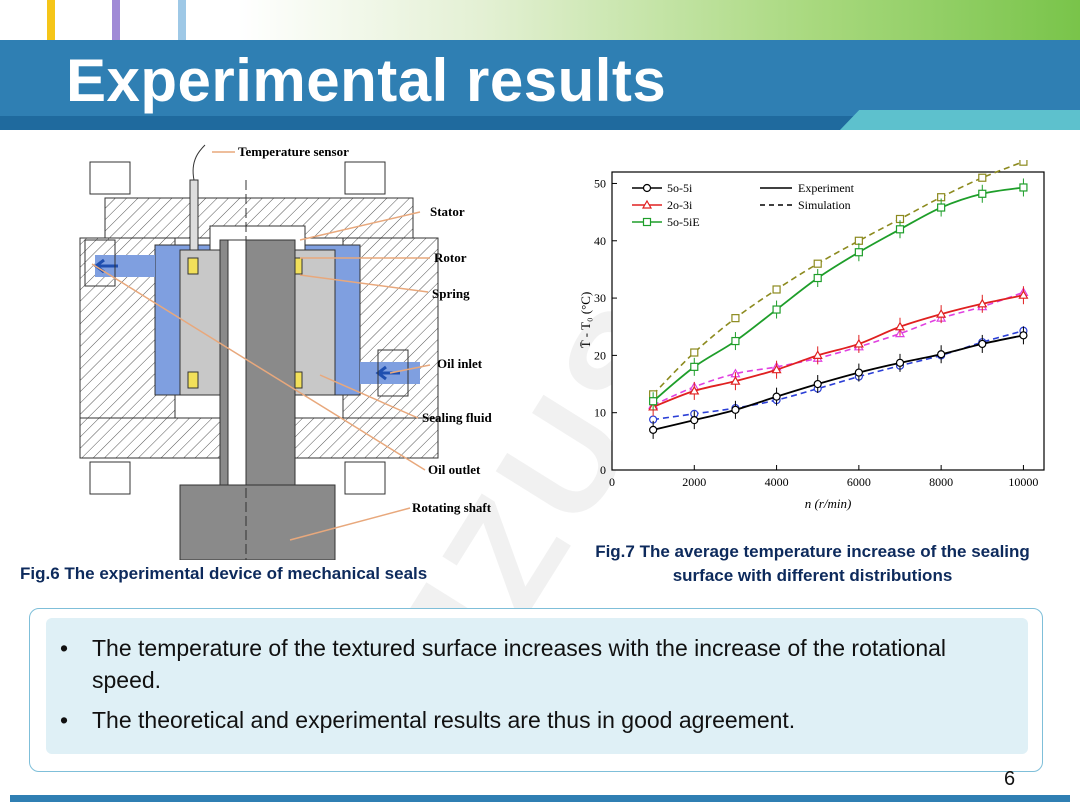 Image resolution: width=1080 pixels, height=810 pixels. What do you see at coordinates (859, 482) in the screenshot?
I see `x-tick-label: 6000` at bounding box center [859, 482].